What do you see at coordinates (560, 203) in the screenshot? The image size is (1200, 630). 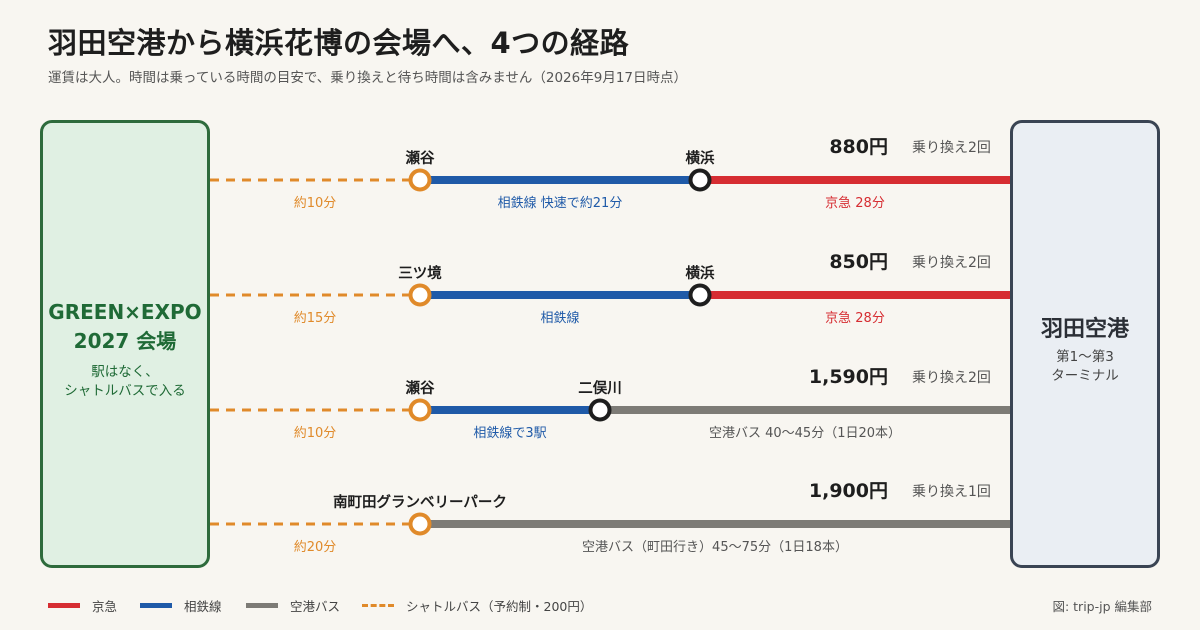 I see `segment-label: 相鉄線 快速で約21分` at bounding box center [560, 203].